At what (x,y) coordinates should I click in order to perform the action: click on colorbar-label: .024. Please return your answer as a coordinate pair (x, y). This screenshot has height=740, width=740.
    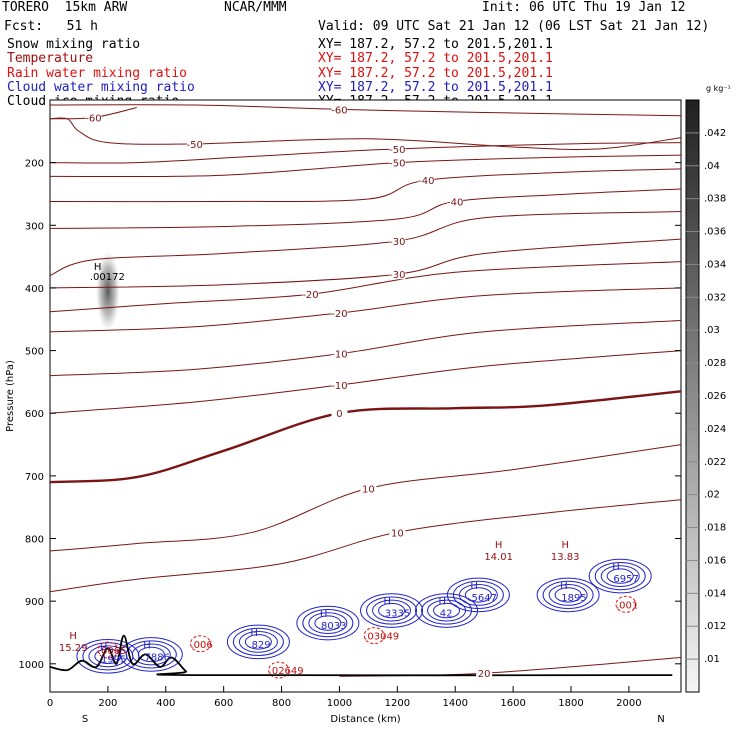
    Looking at the image, I should click on (715, 429).